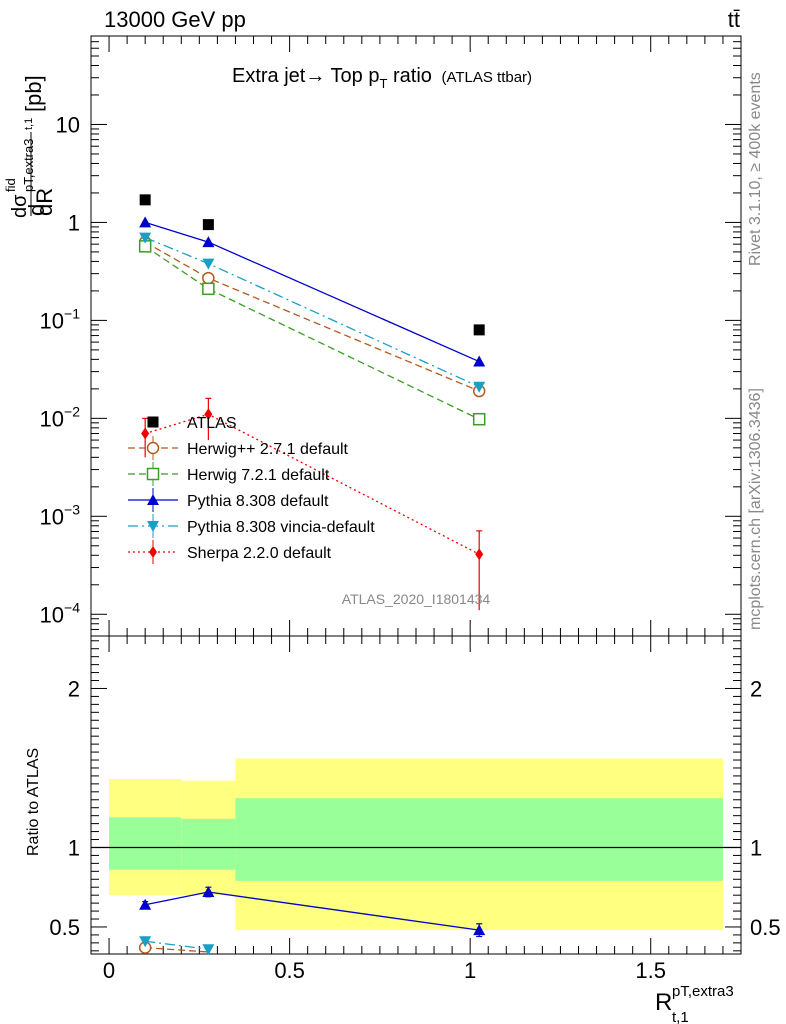 Image resolution: width=786 pixels, height=1024 pixels. Describe the element at coordinates (175, 19) in the screenshot. I see `energy-label: 13000 GeV pp` at that location.